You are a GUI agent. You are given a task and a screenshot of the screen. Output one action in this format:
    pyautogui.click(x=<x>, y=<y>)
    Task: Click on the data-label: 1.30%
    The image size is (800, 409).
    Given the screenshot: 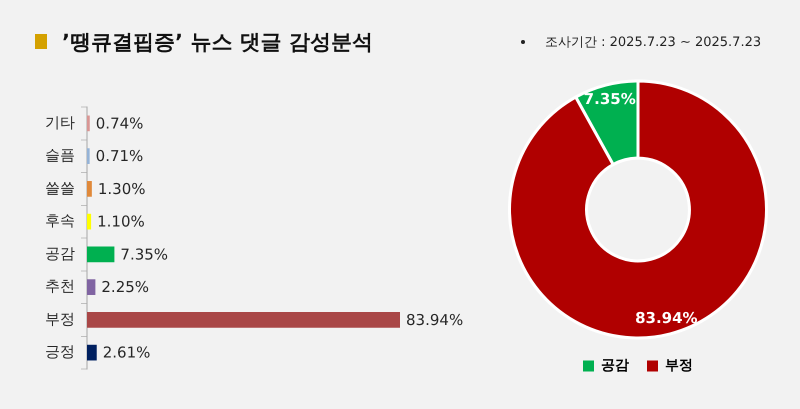 What is the action you would take?
    pyautogui.click(x=122, y=189)
    